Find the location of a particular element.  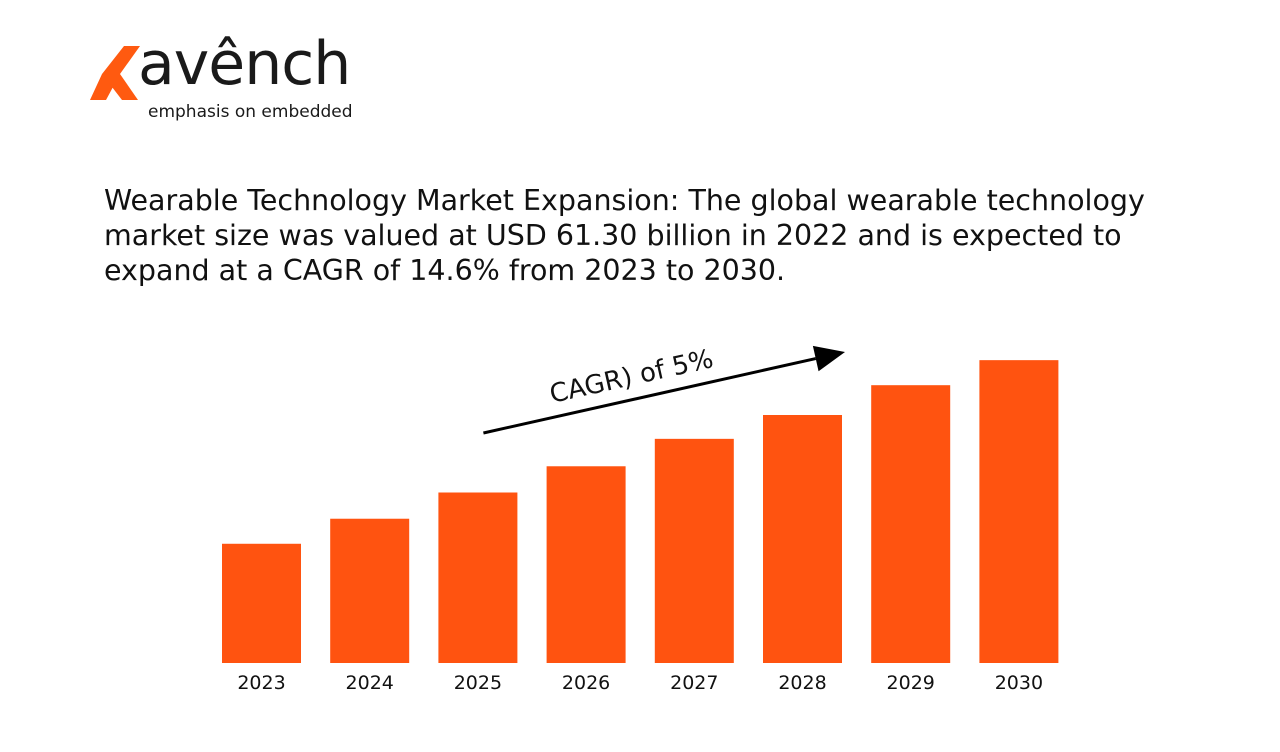

x-tick-label-2024: 2024 is located at coordinates (370, 683).